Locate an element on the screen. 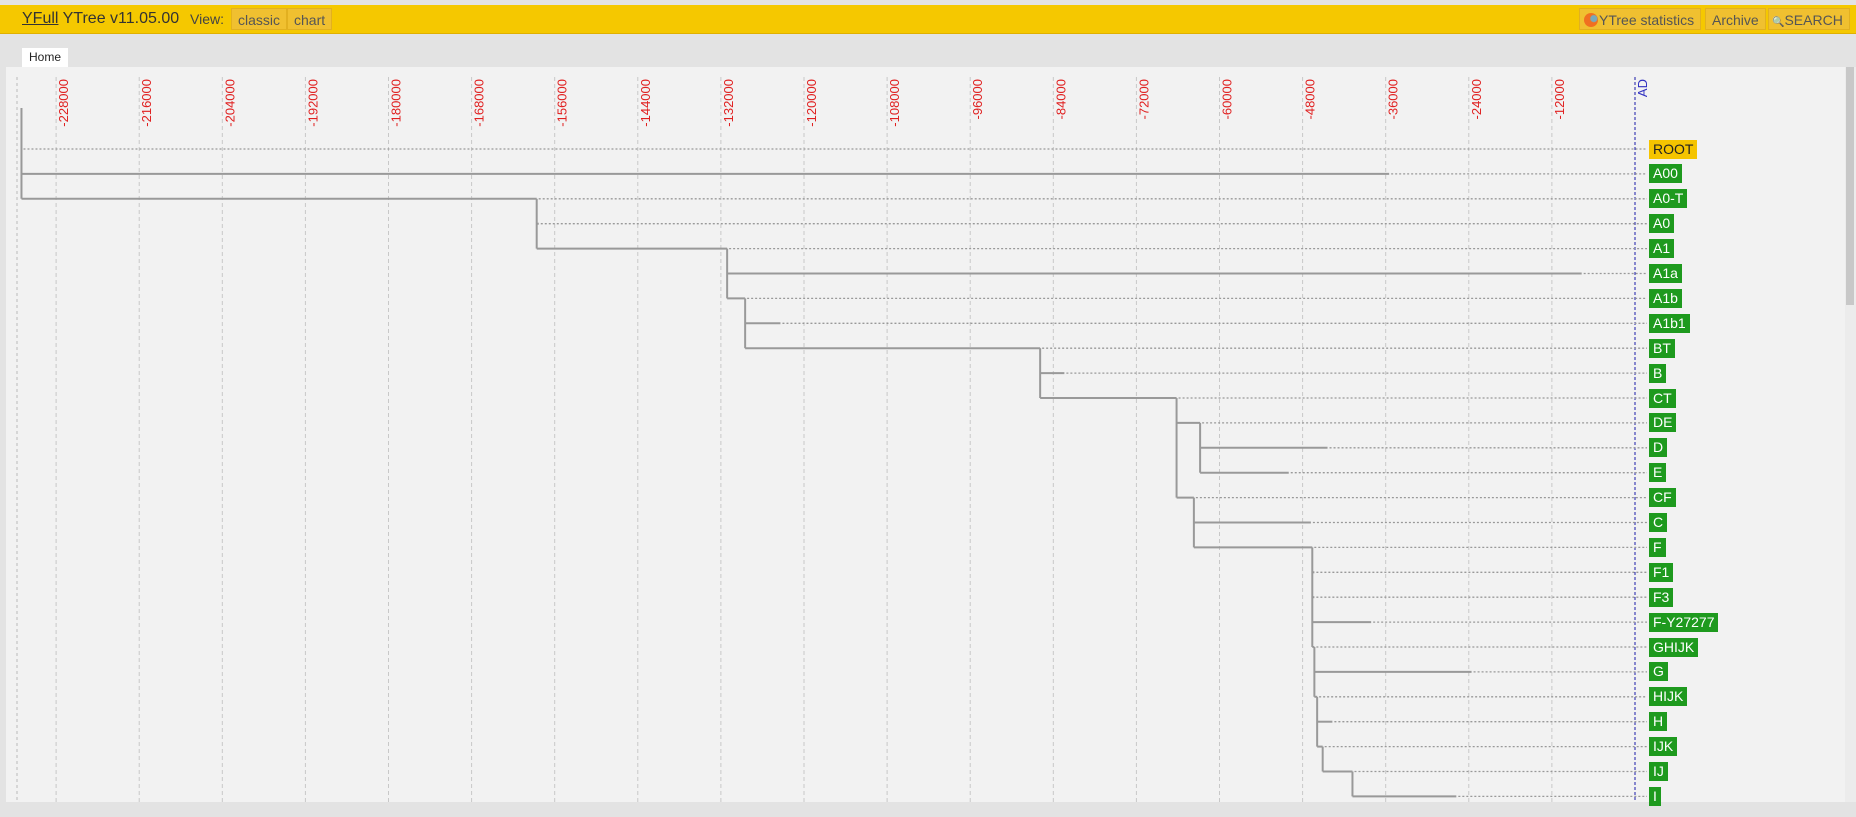  brand: YFull YTree v11.05.00 is located at coordinates (100, 19).